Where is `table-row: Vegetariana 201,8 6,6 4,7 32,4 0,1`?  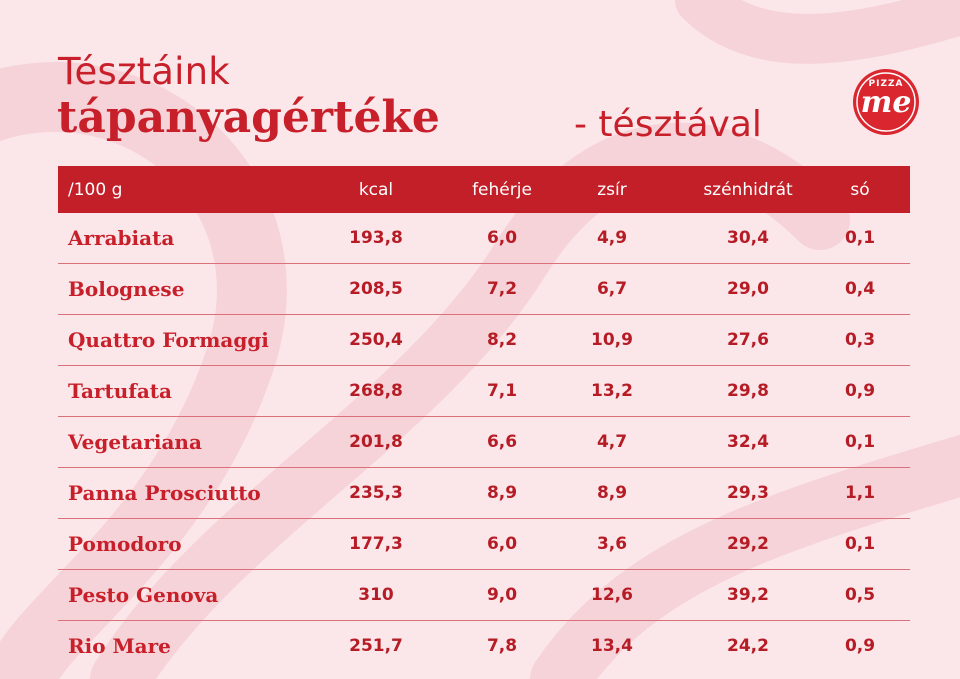
table-row: Vegetariana 201,8 6,6 4,7 32,4 0,1 is located at coordinates (484, 442).